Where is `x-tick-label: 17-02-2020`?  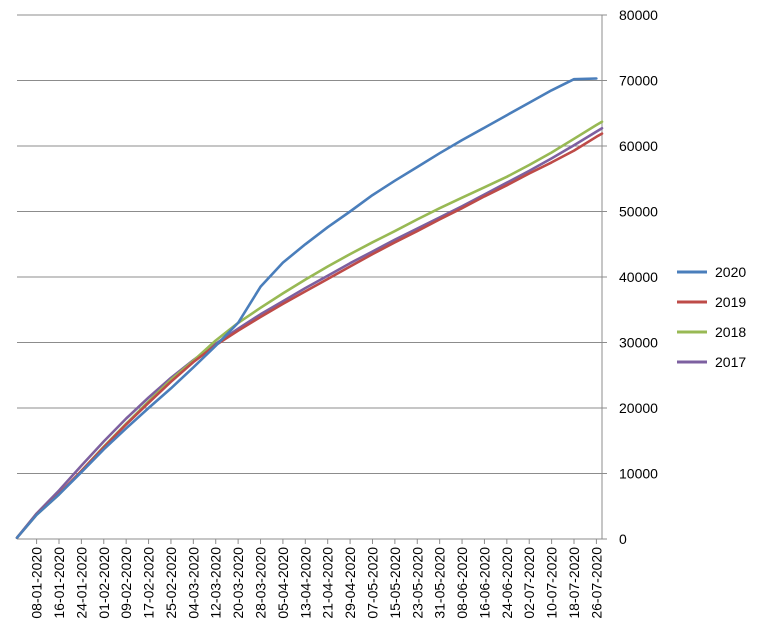 x-tick-label: 17-02-2020 is located at coordinates (149, 583).